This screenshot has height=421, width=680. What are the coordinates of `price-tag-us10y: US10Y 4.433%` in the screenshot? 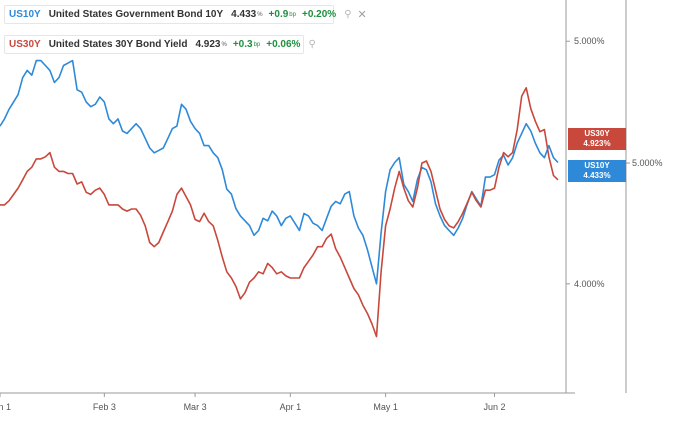 It's located at (597, 171).